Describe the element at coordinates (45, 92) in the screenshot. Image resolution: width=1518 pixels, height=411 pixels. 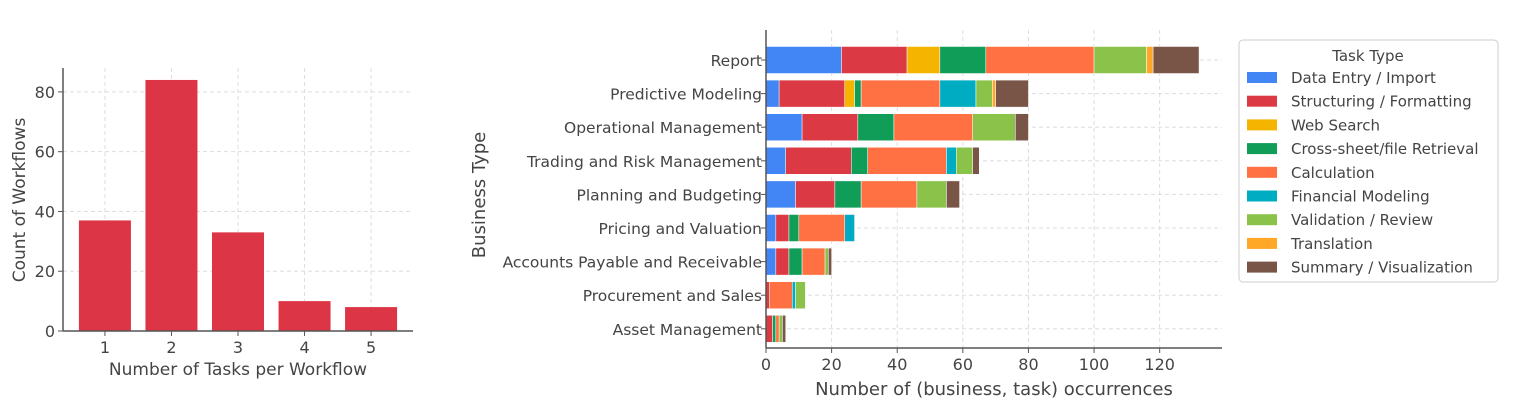
I see `y-tick-label: 80` at that location.